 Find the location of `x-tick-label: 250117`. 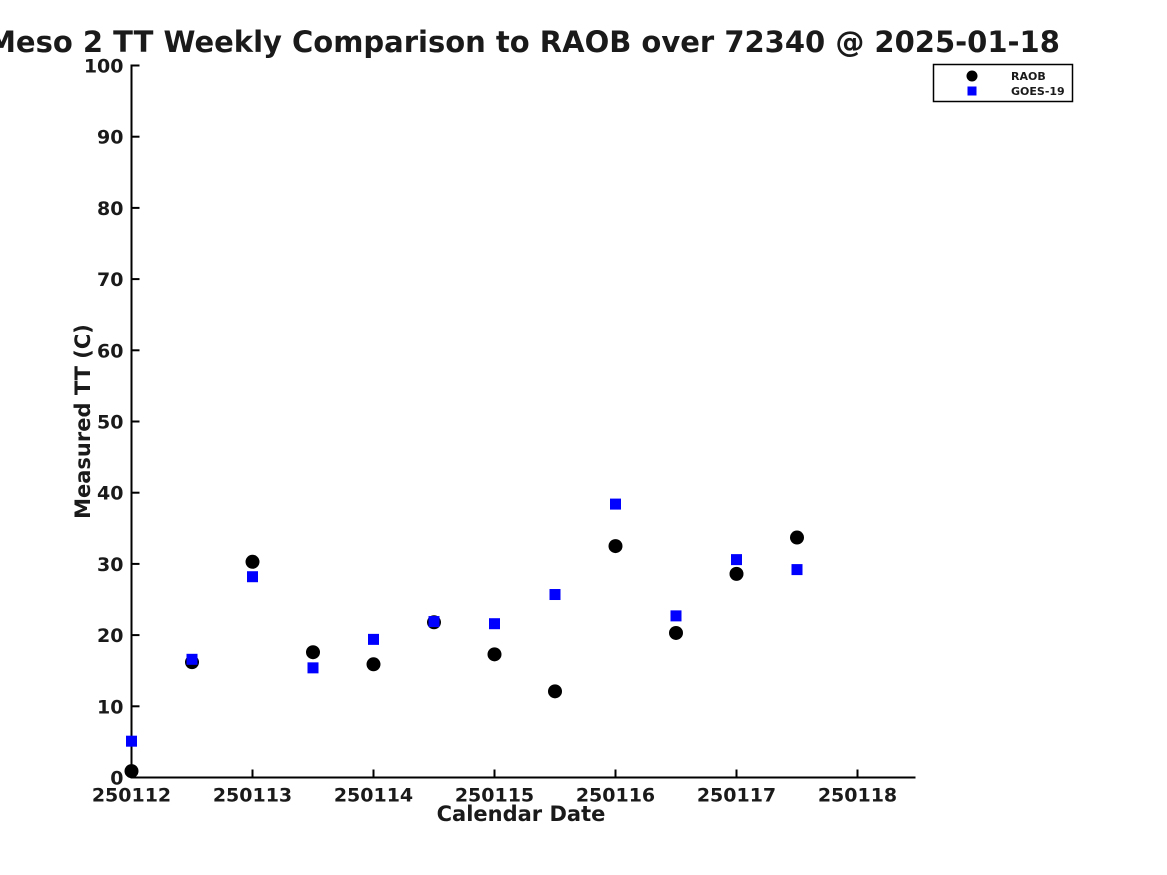

x-tick-label: 250117 is located at coordinates (736, 796).